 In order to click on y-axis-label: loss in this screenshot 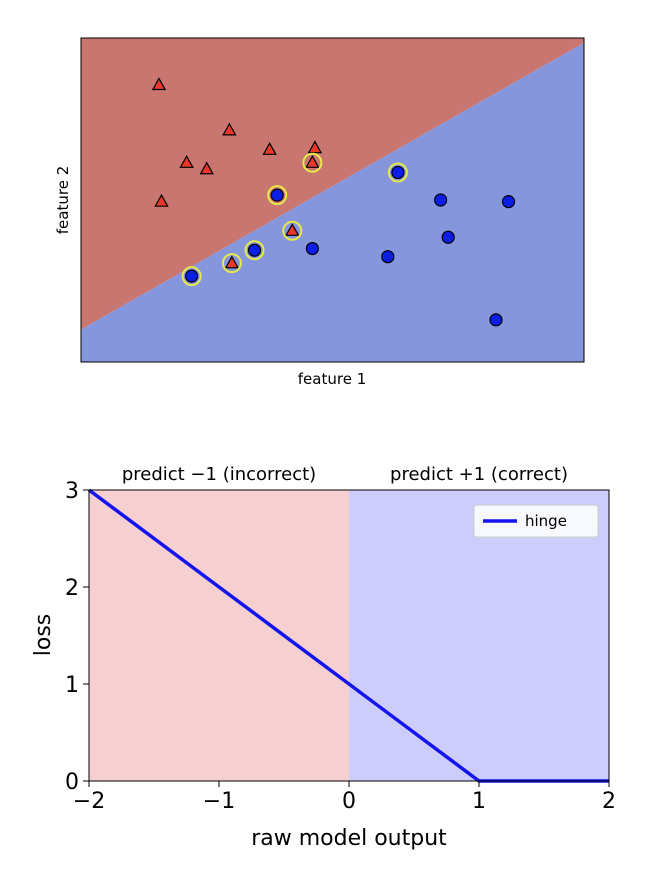, I will do `click(43, 635)`.